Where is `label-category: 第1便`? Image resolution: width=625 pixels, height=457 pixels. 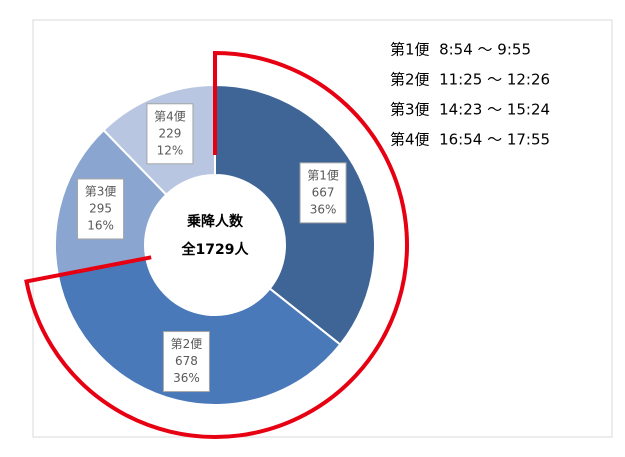 label-category: 第1便 is located at coordinates (323, 175).